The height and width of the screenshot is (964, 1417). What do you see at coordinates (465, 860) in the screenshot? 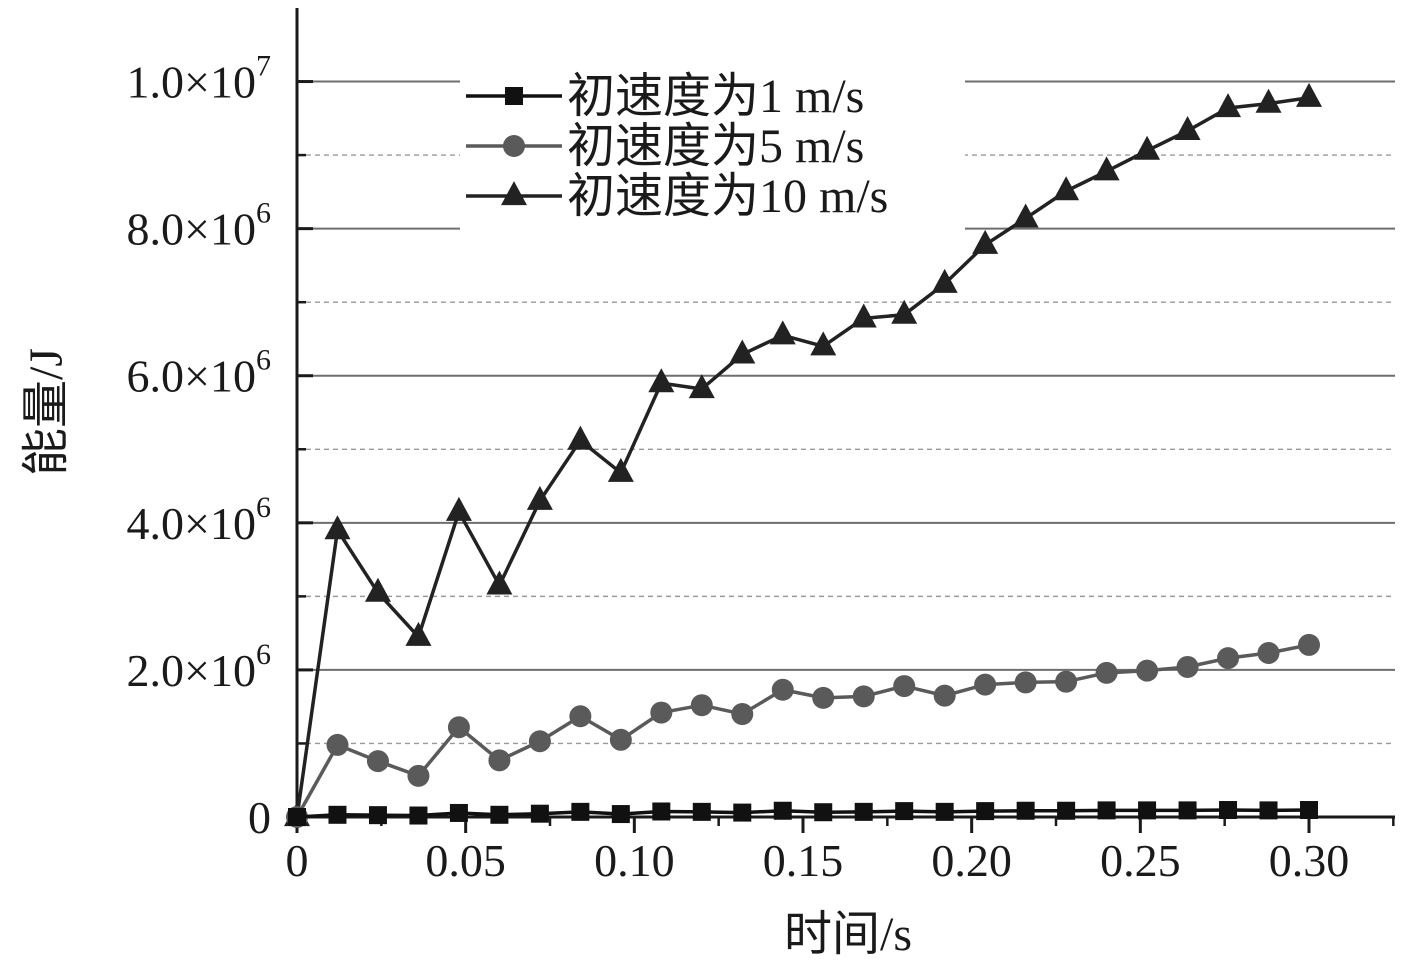
I see `x-tick-label: 0.05` at bounding box center [465, 860].